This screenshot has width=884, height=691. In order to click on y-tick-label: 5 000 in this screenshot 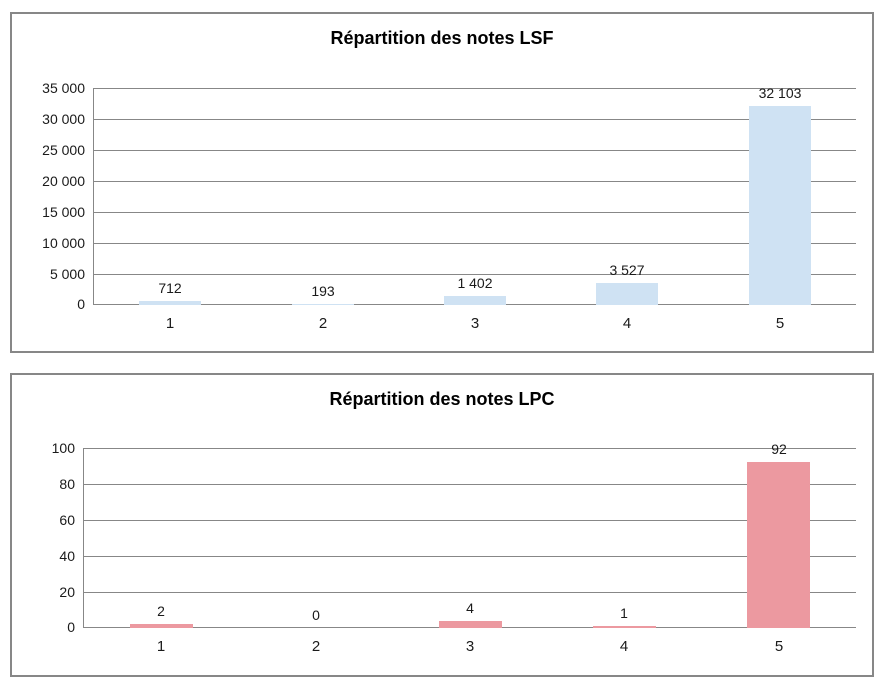, I will do `click(67, 274)`.